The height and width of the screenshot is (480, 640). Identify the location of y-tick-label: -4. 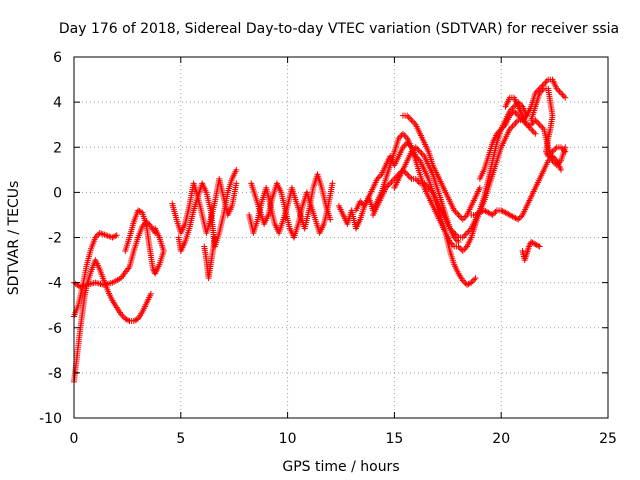
(55, 284).